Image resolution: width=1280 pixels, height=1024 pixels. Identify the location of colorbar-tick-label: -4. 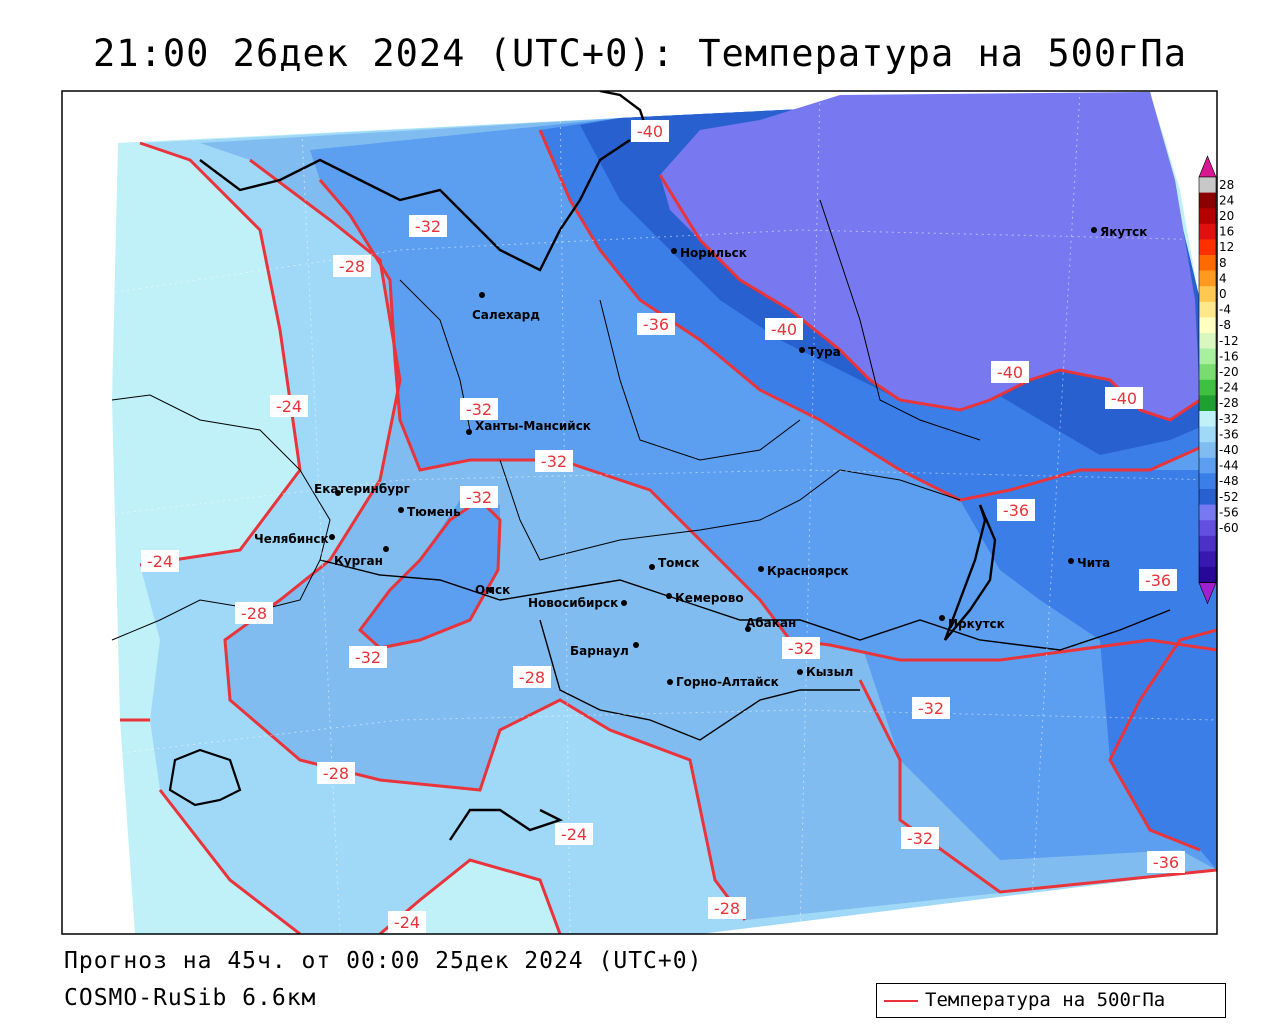
(1225, 310).